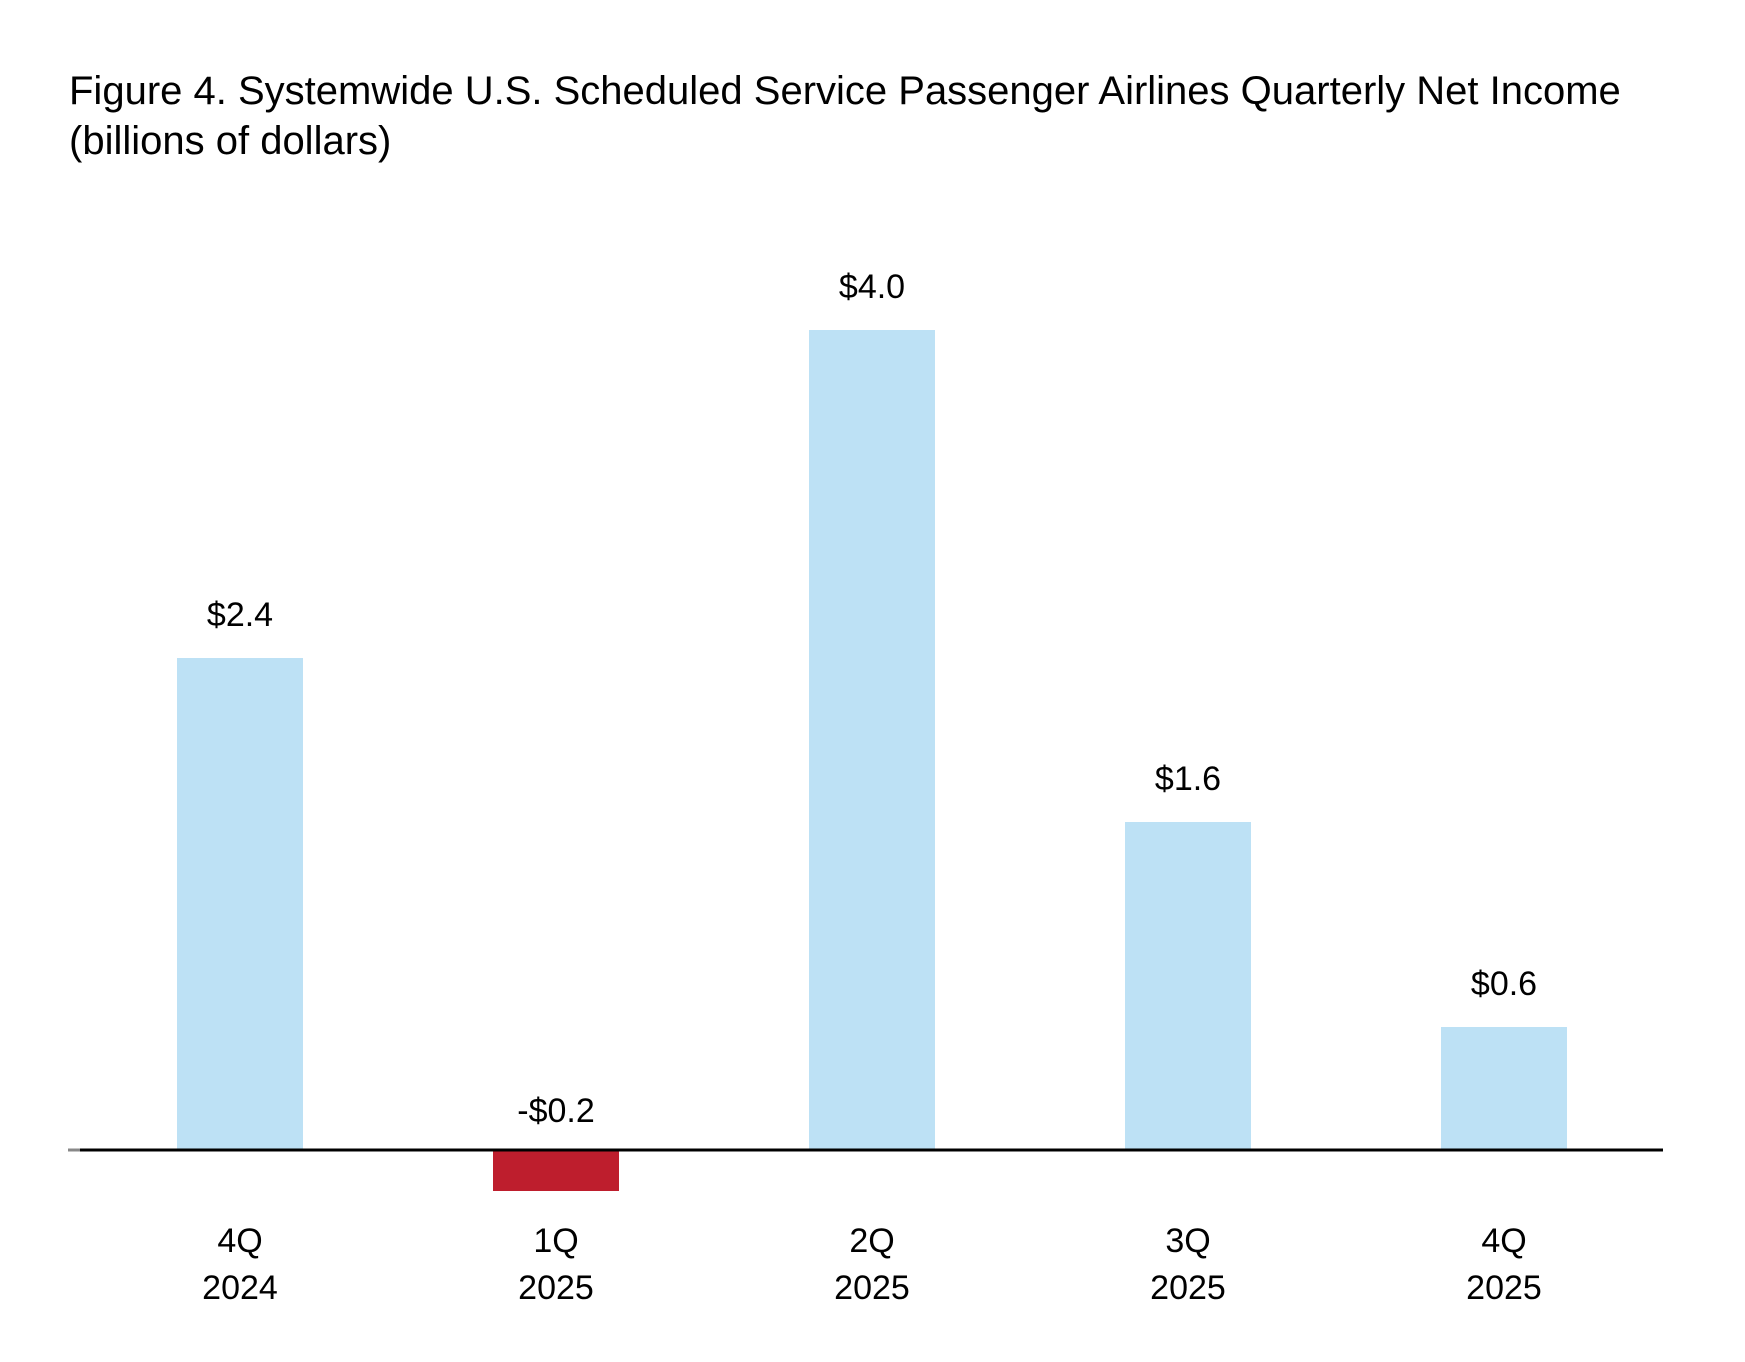  I want to click on x-tick-label-3-1: 2025, so click(1188, 1288).